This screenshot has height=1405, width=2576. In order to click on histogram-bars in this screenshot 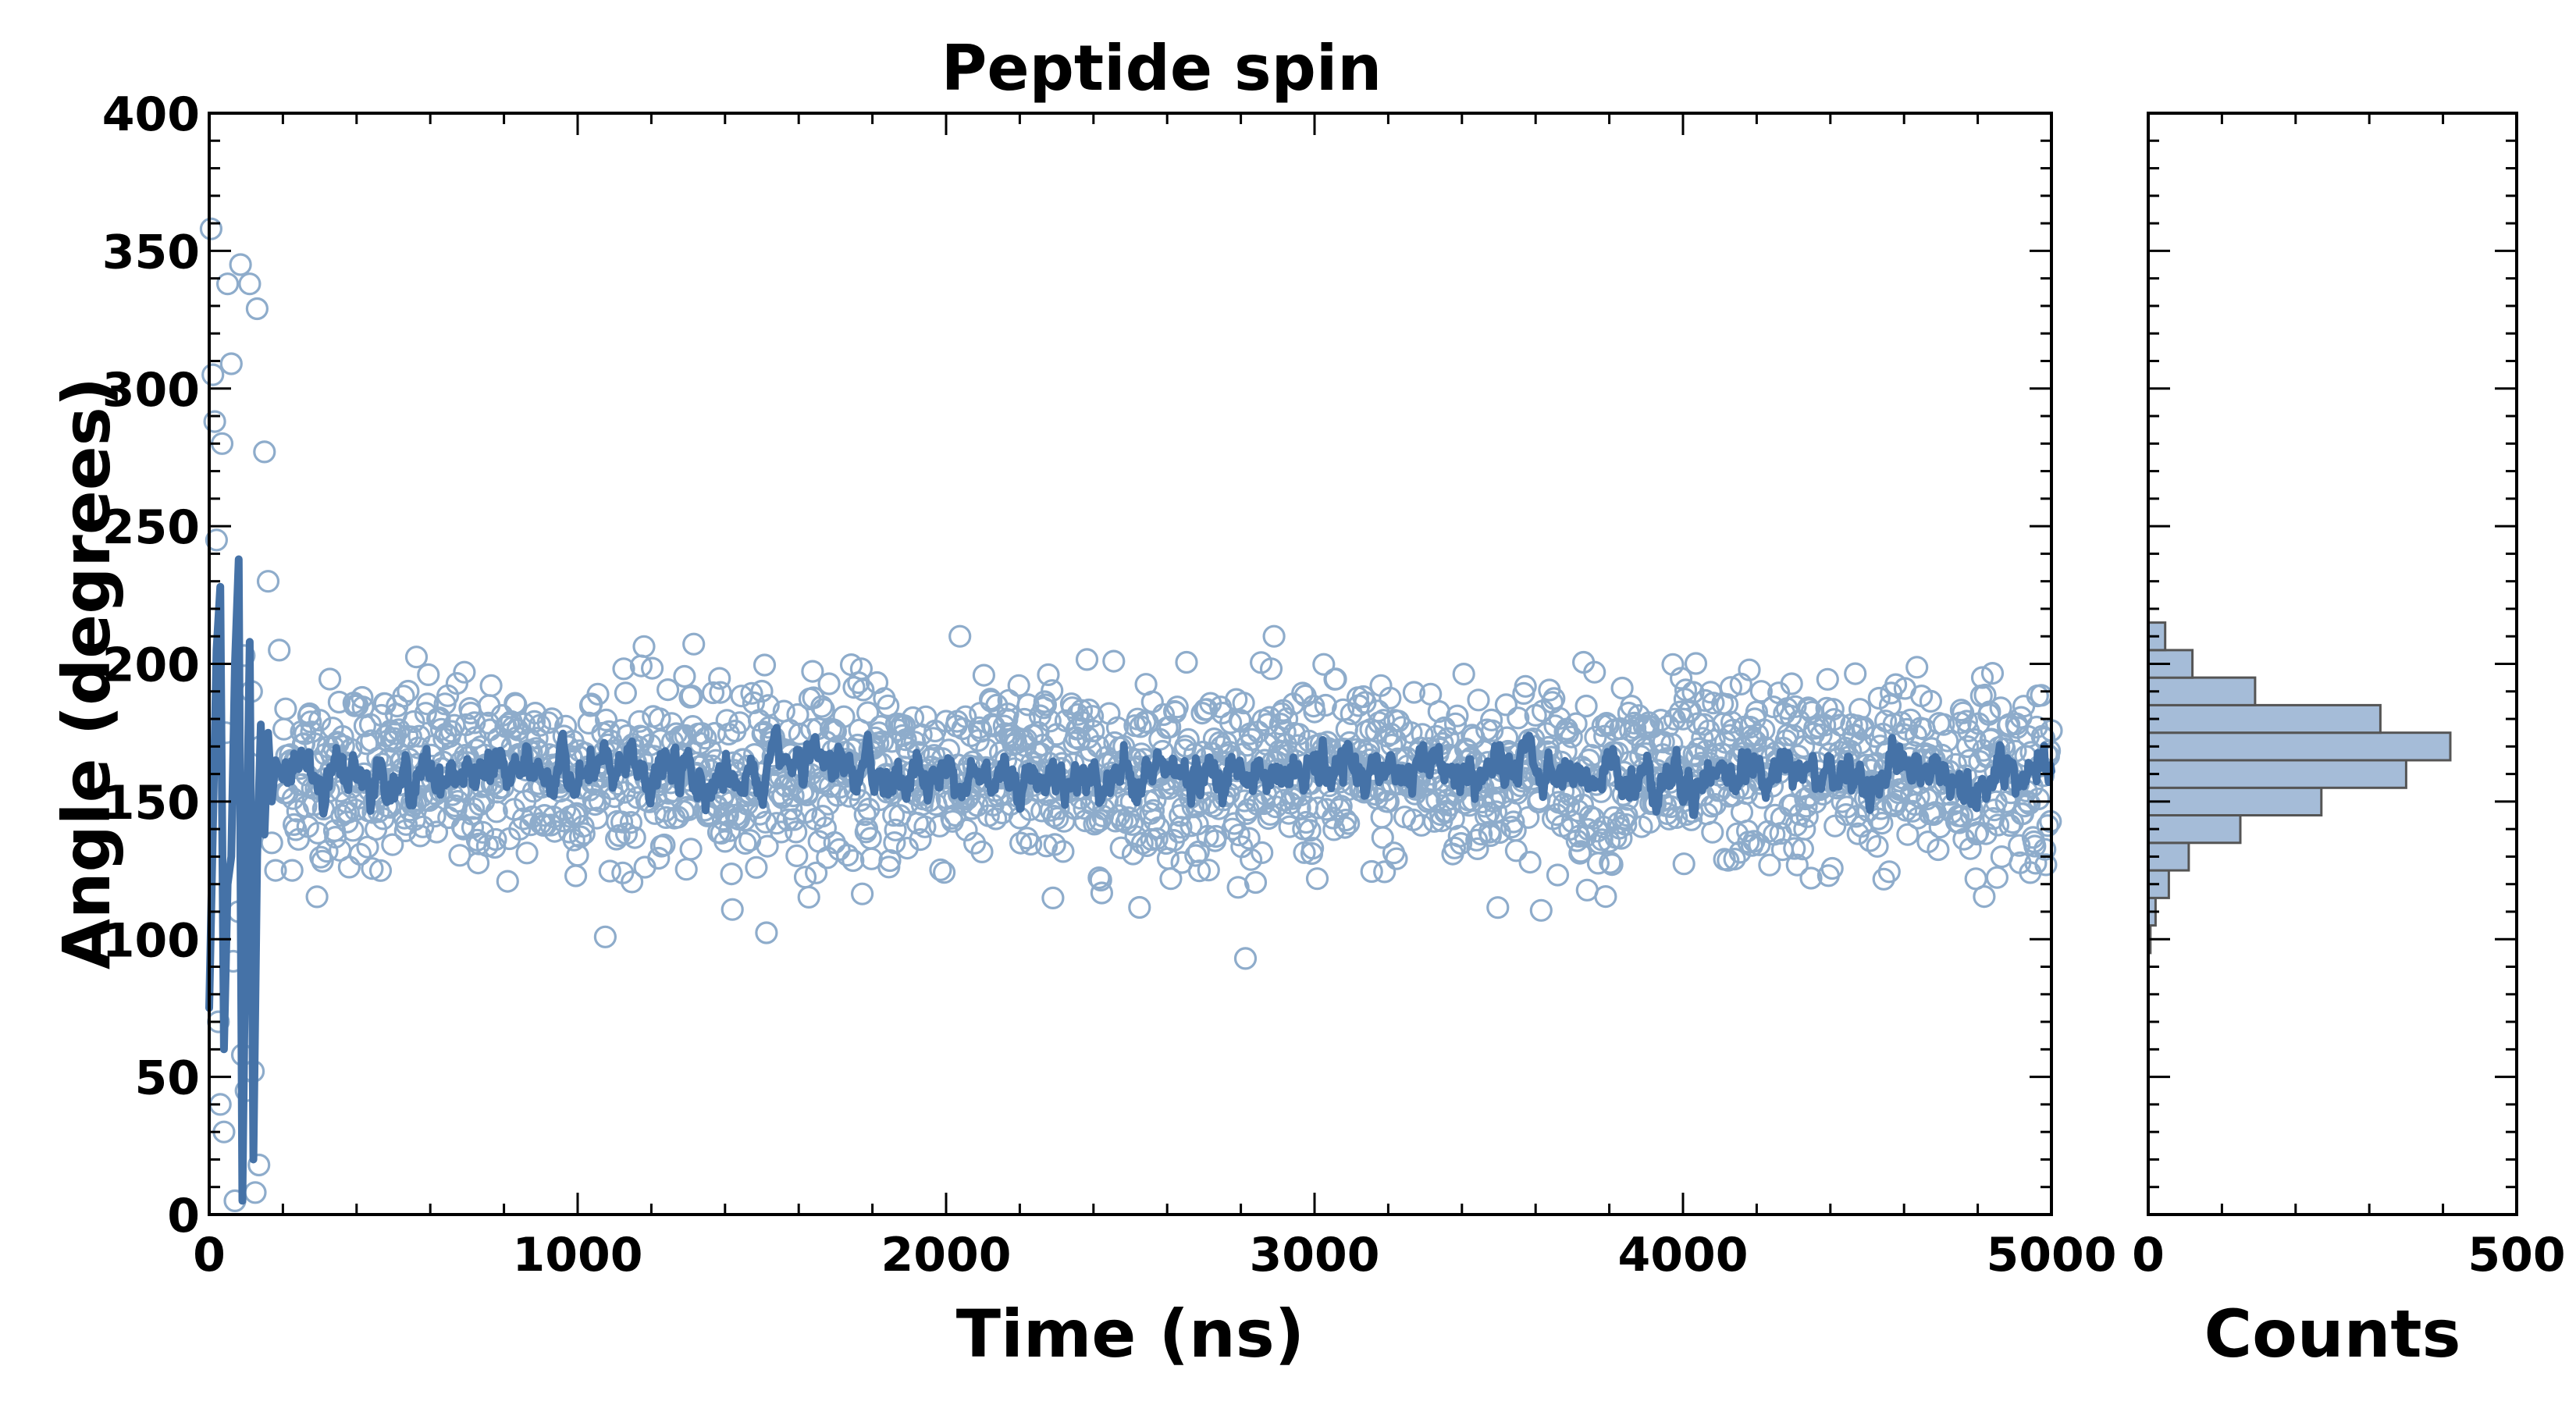, I will do `click(2299, 788)`.